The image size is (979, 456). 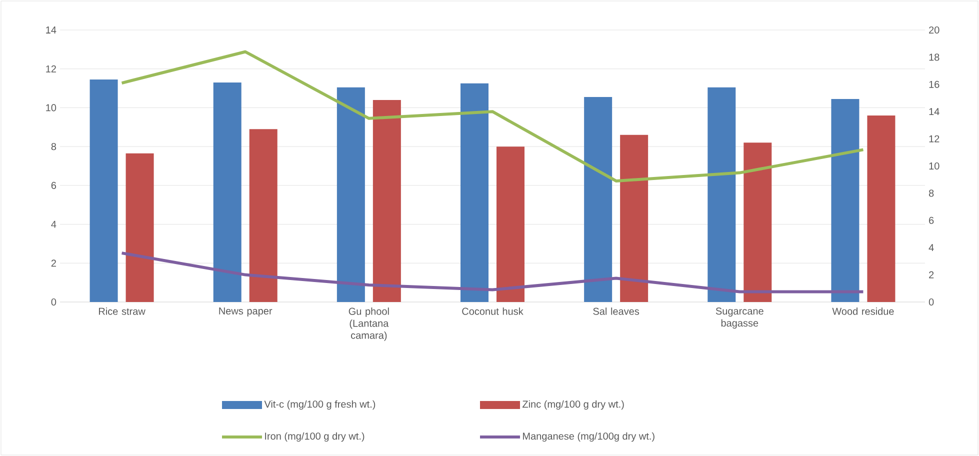 I want to click on y-tick-label: 10, so click(x=51, y=108).